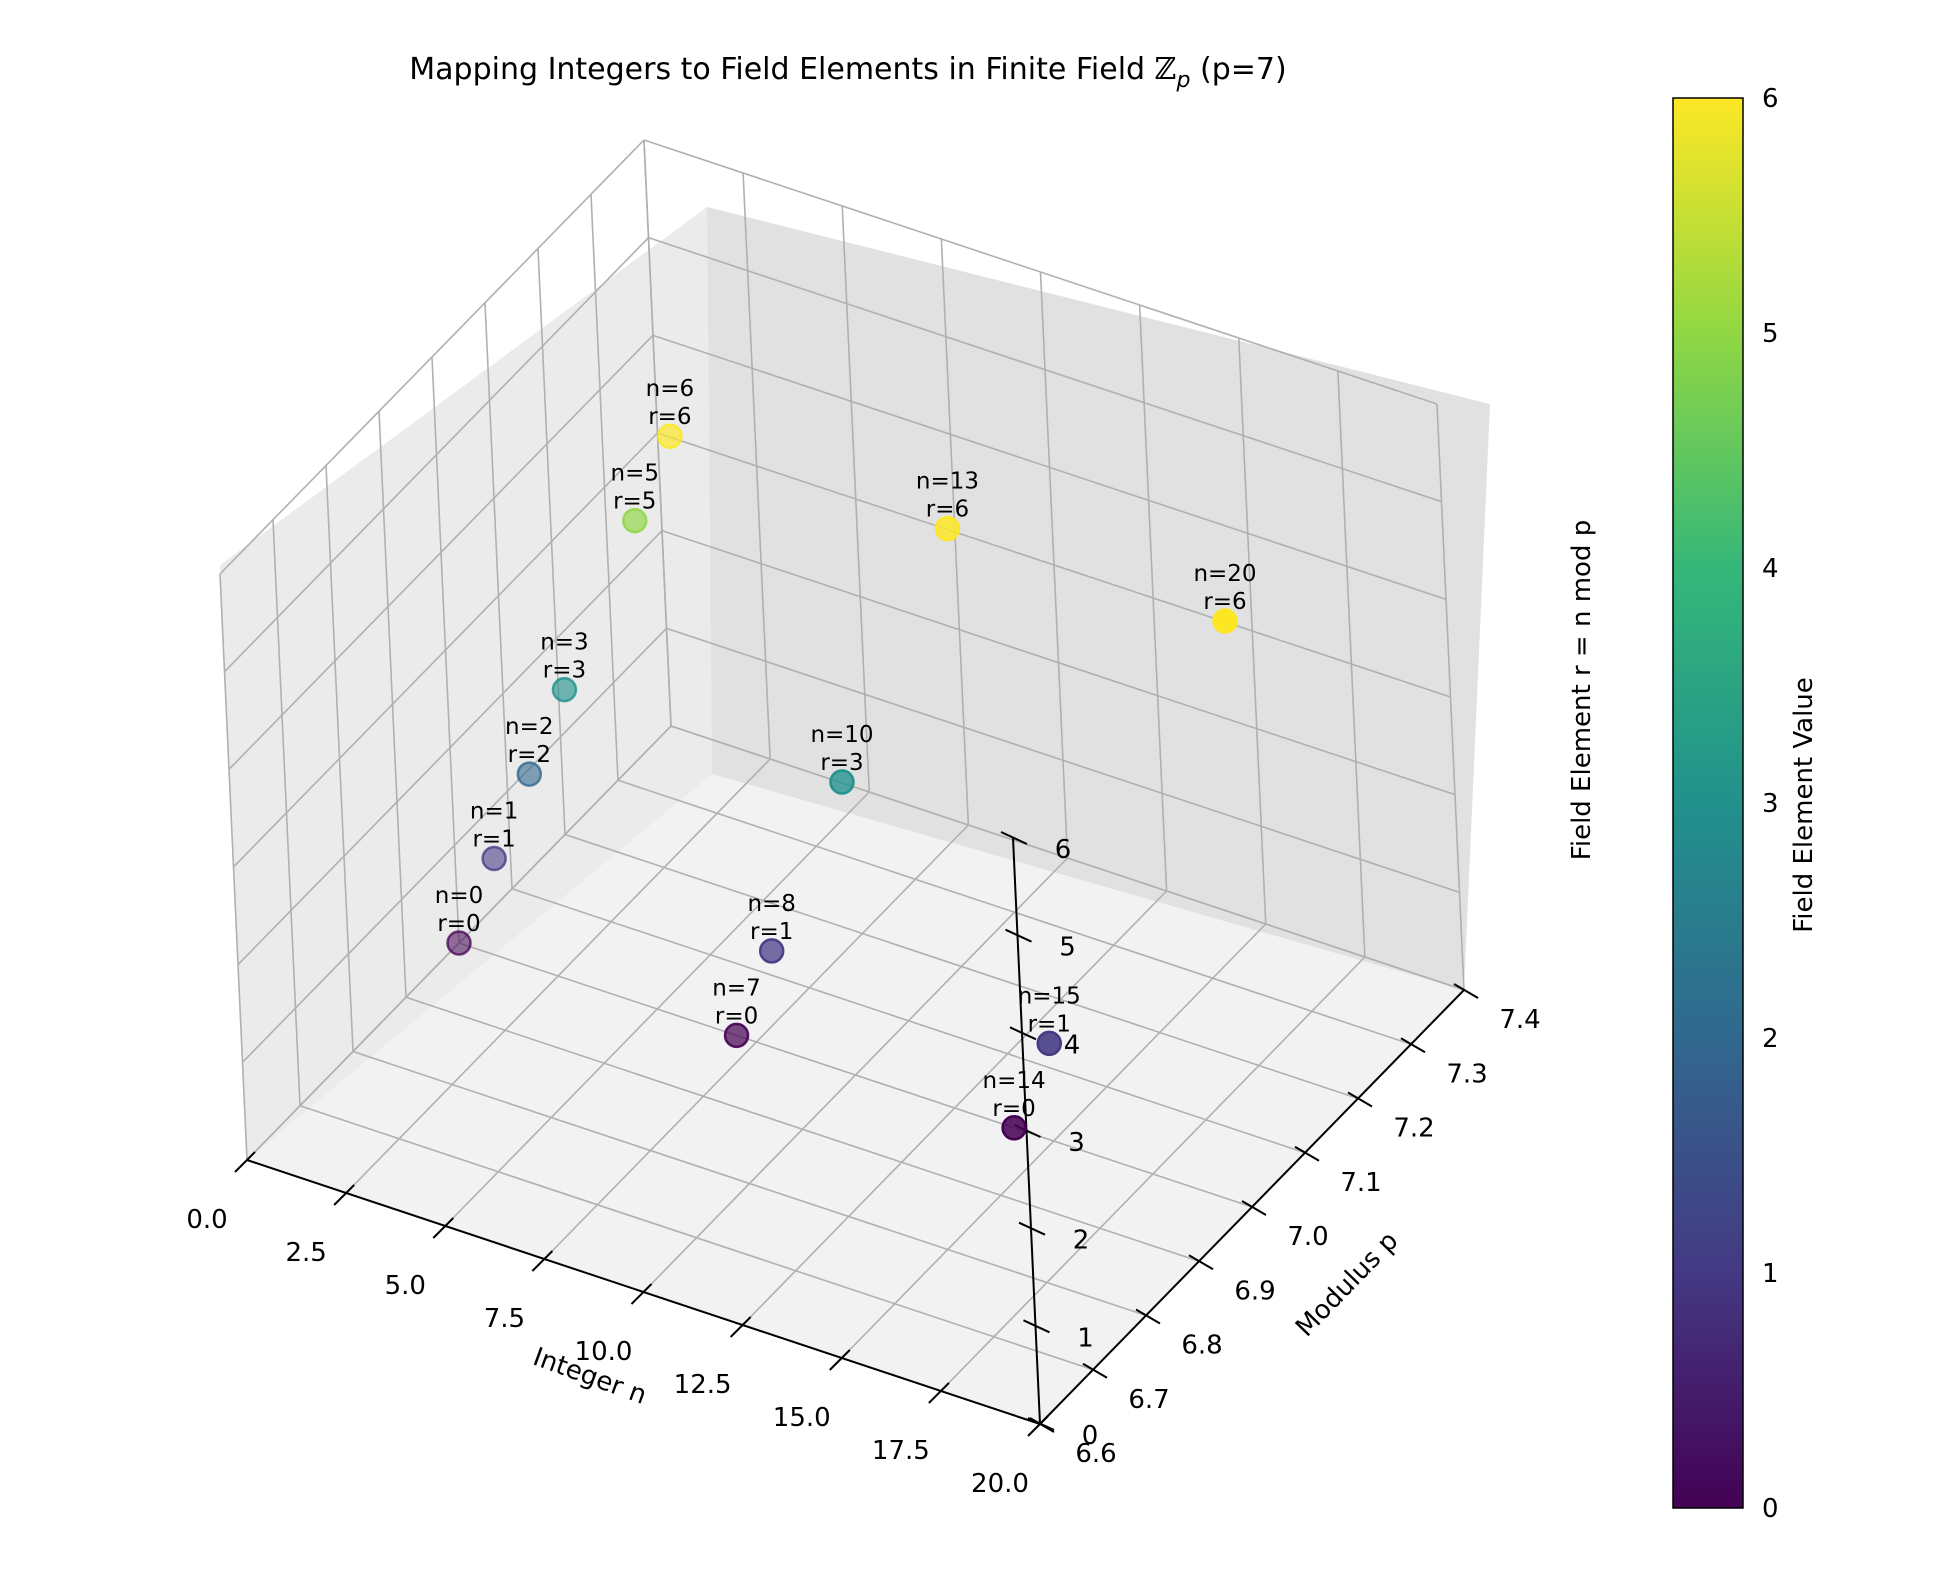 The width and height of the screenshot is (1942, 1576). I want to click on colorbar-ticks: 0 1 2 3 4 5 6, so click(1770, 804).